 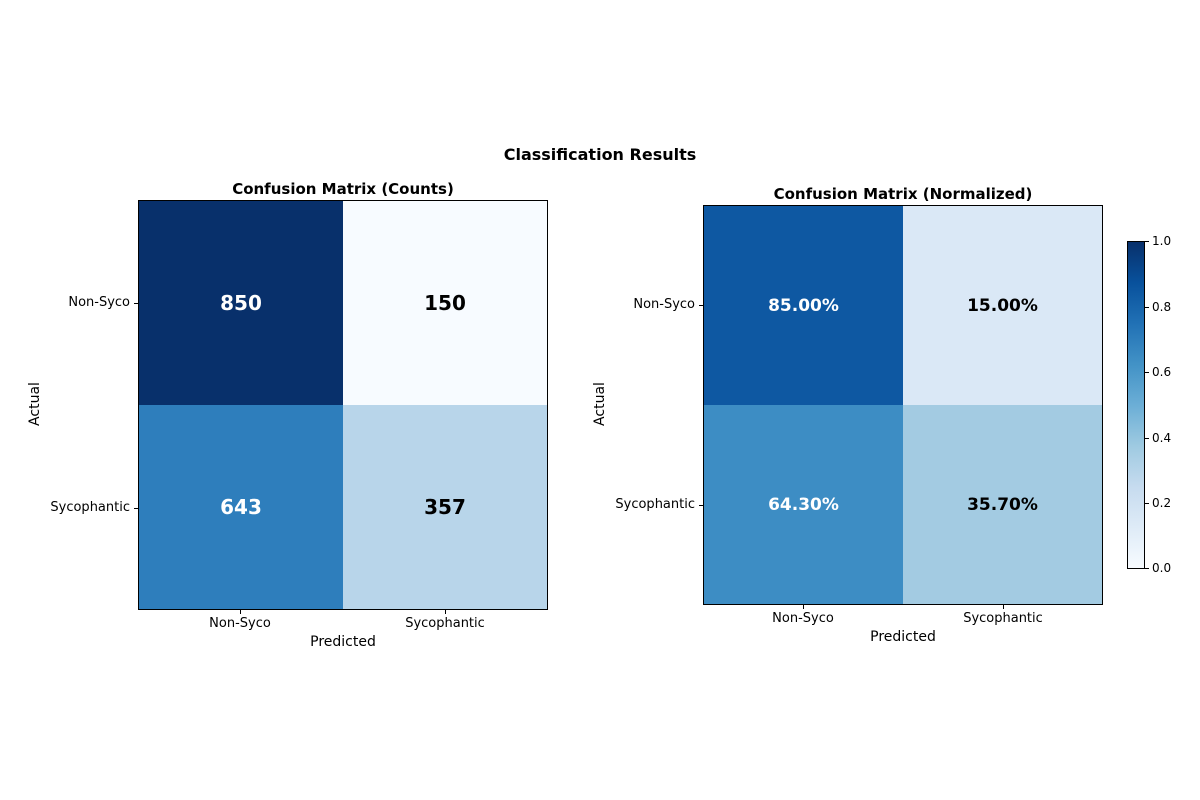 I want to click on colorbar-tick-label: 0.6, so click(x=1162, y=372).